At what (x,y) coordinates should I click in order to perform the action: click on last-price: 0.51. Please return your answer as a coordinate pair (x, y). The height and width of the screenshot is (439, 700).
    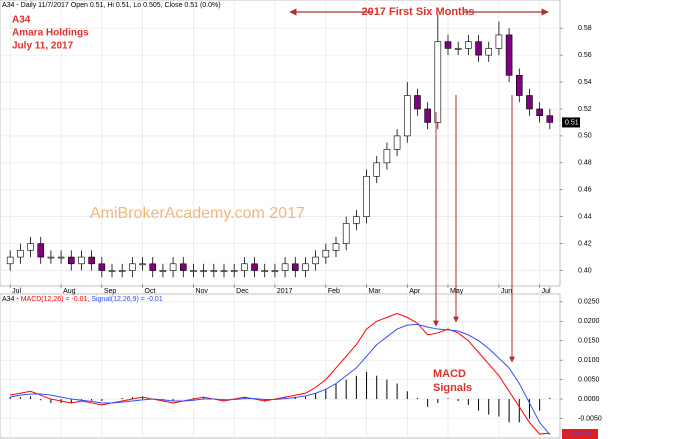
    Looking at the image, I should click on (572, 122).